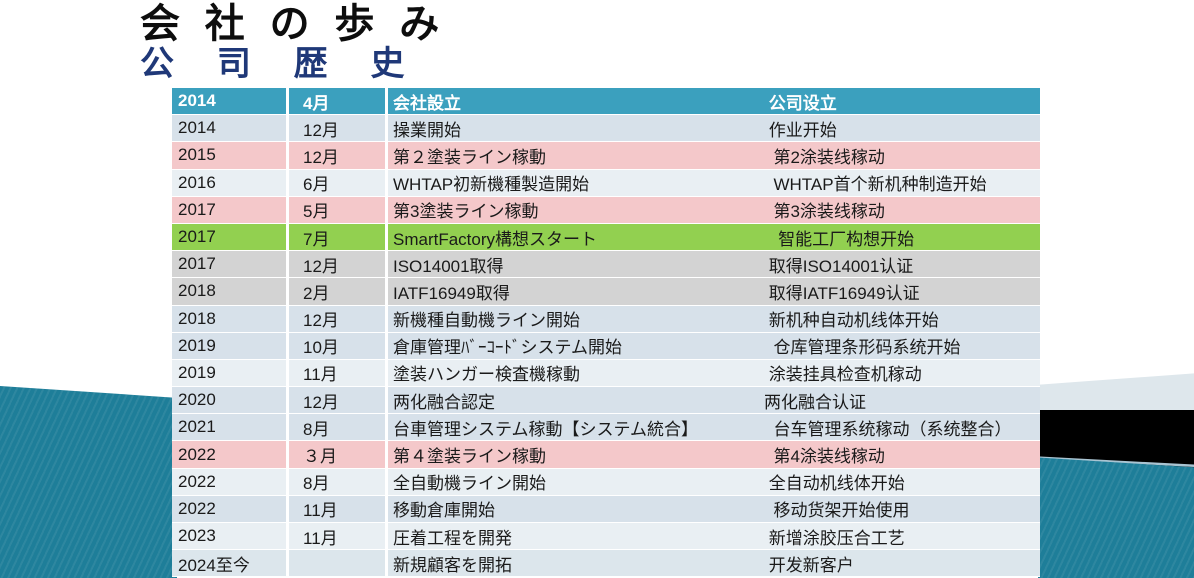  I want to click on history-header-row: 2014 4月 会社設立 公司设立, so click(606, 102).